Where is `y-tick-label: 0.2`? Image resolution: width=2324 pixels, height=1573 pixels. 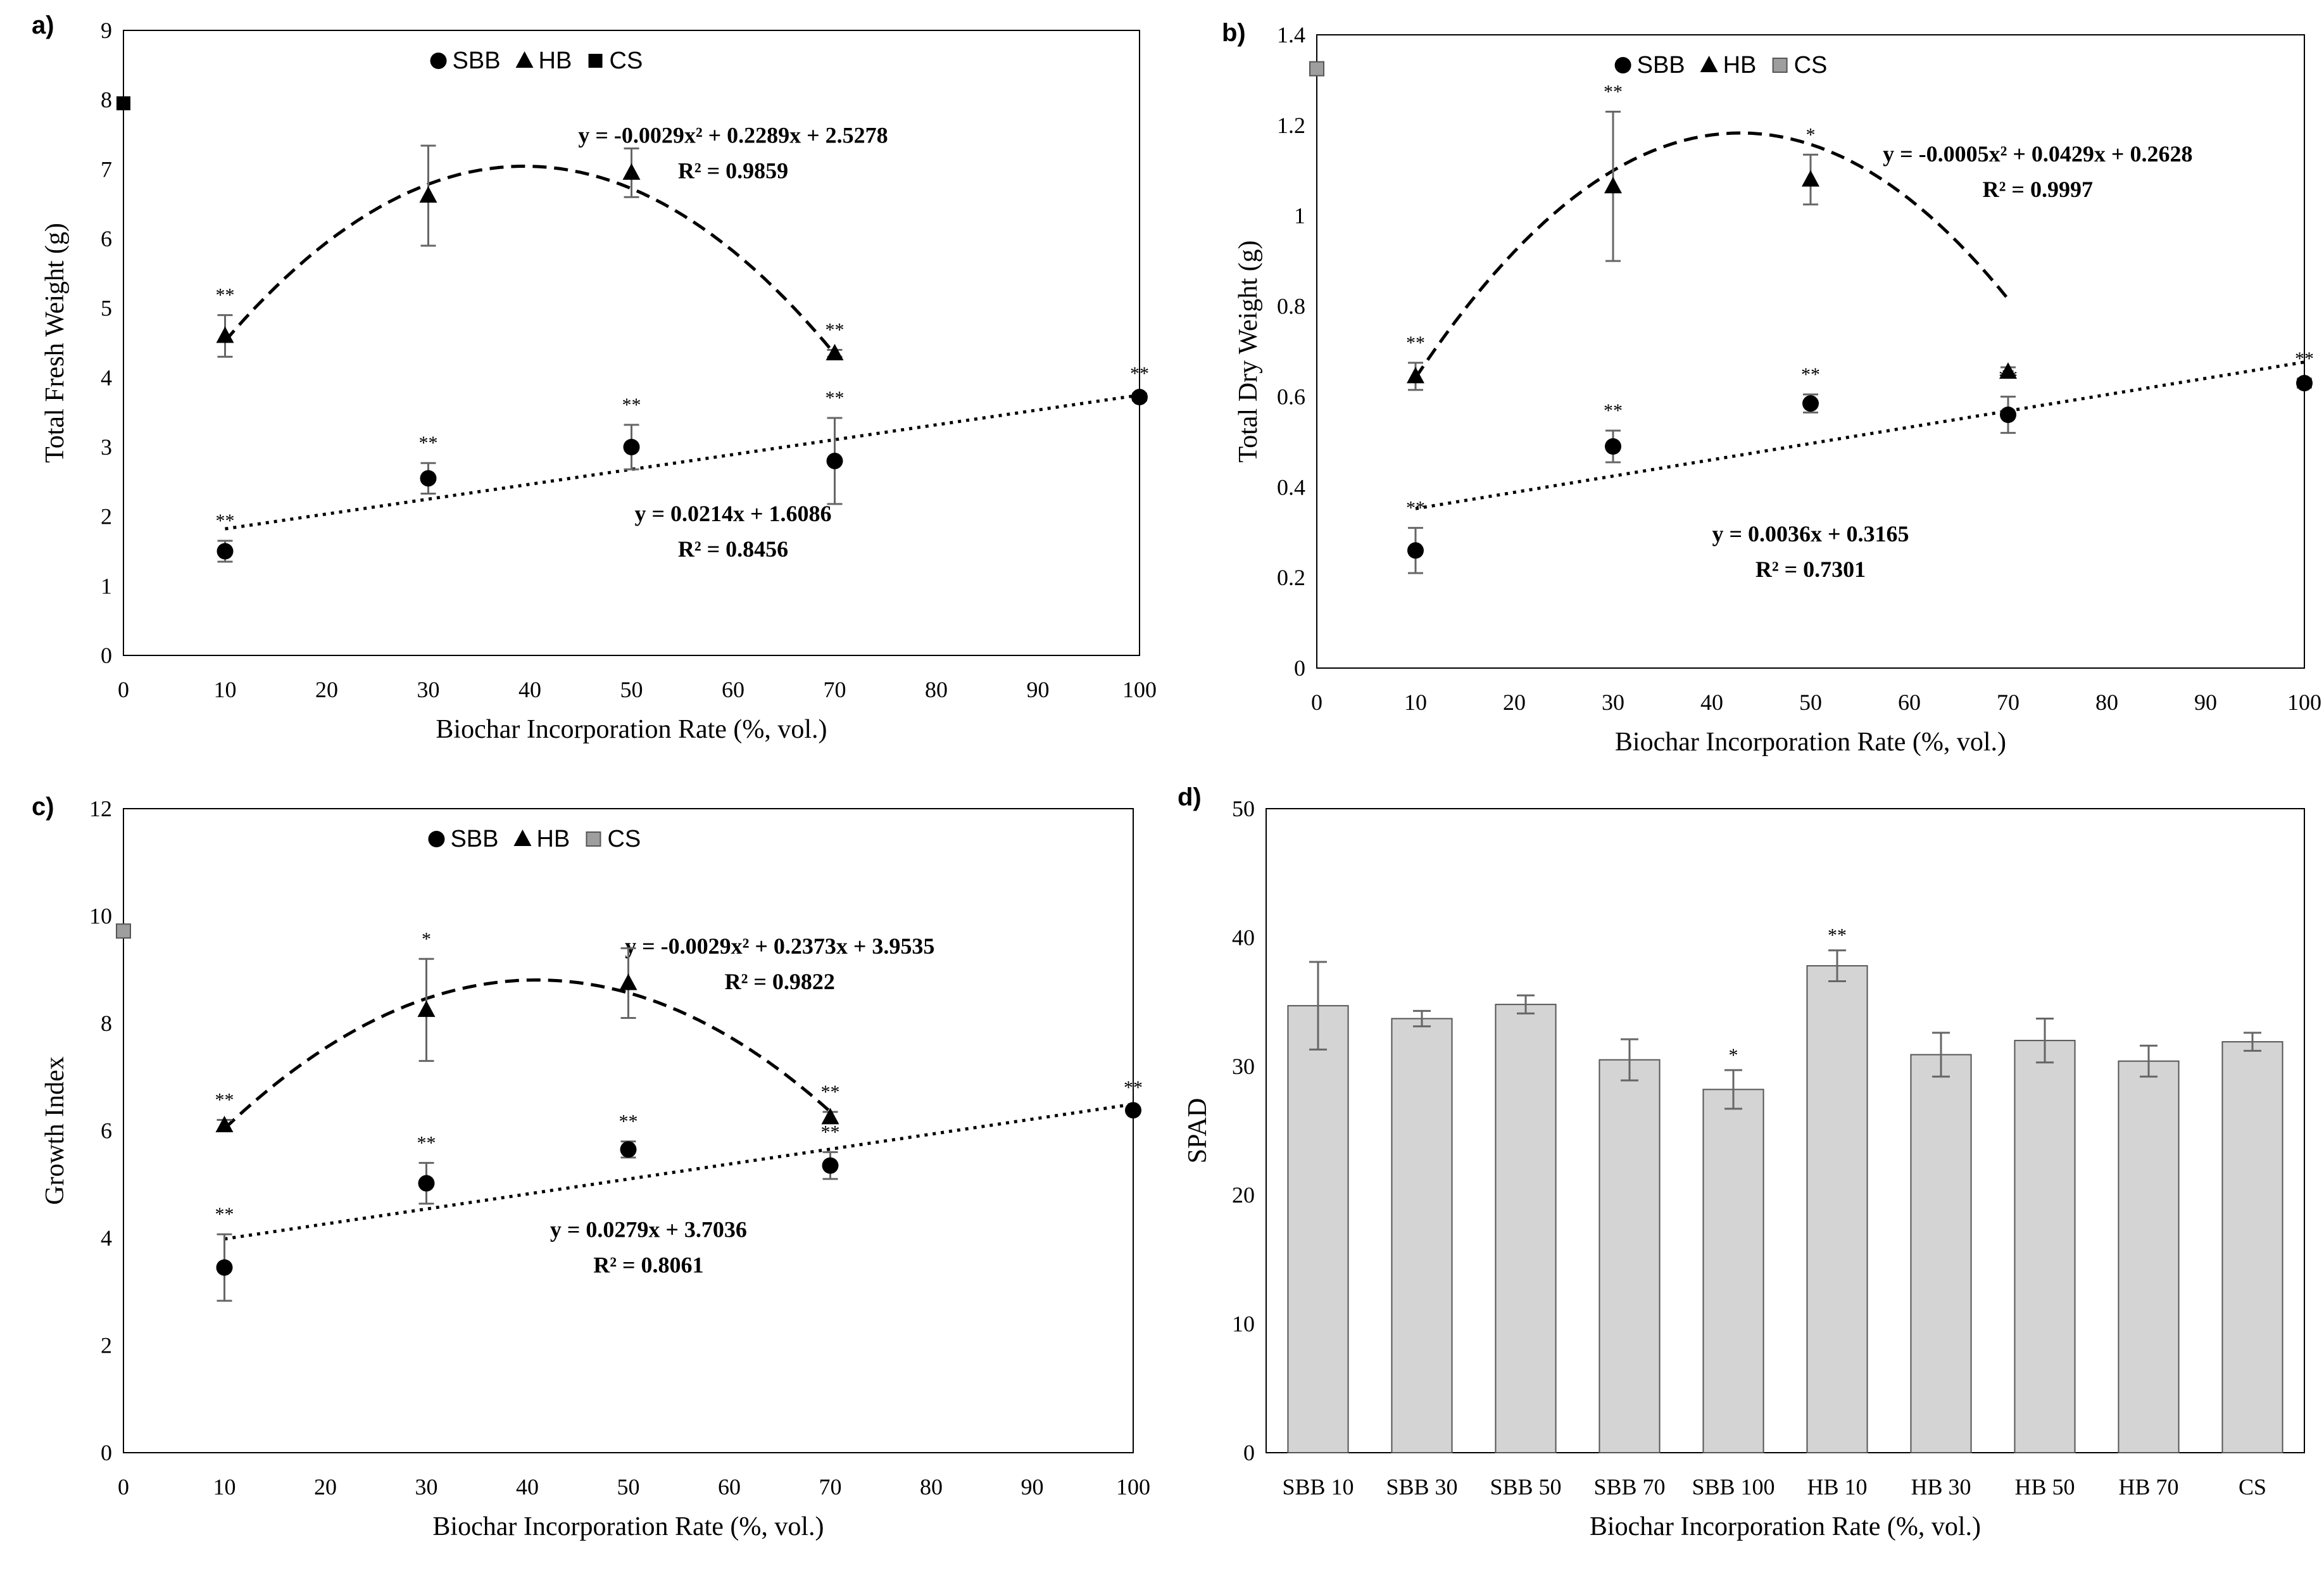 y-tick-label: 0.2 is located at coordinates (1291, 577).